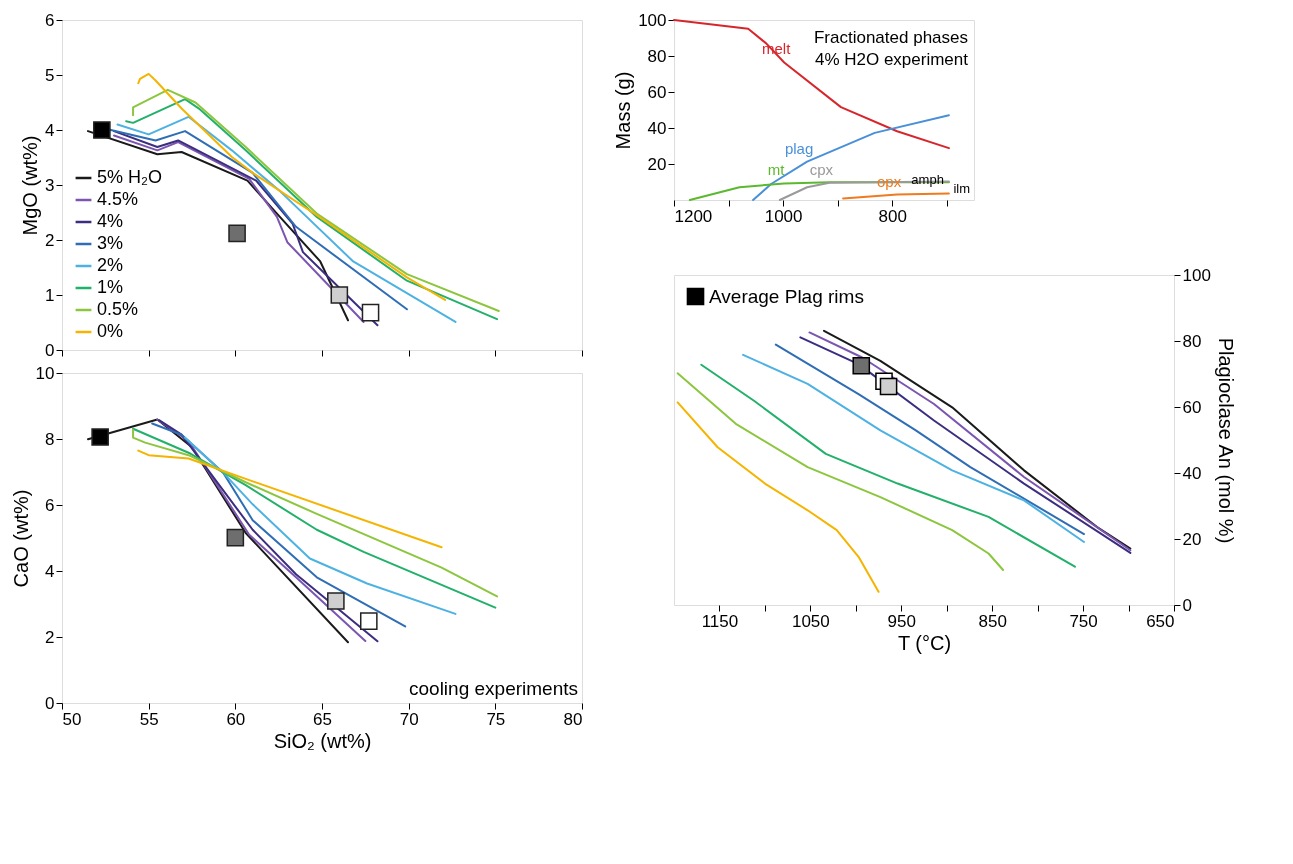 Image resolution: width=1293 pixels, height=864 pixels. I want to click on x-tick-label: 750, so click(1083, 621).